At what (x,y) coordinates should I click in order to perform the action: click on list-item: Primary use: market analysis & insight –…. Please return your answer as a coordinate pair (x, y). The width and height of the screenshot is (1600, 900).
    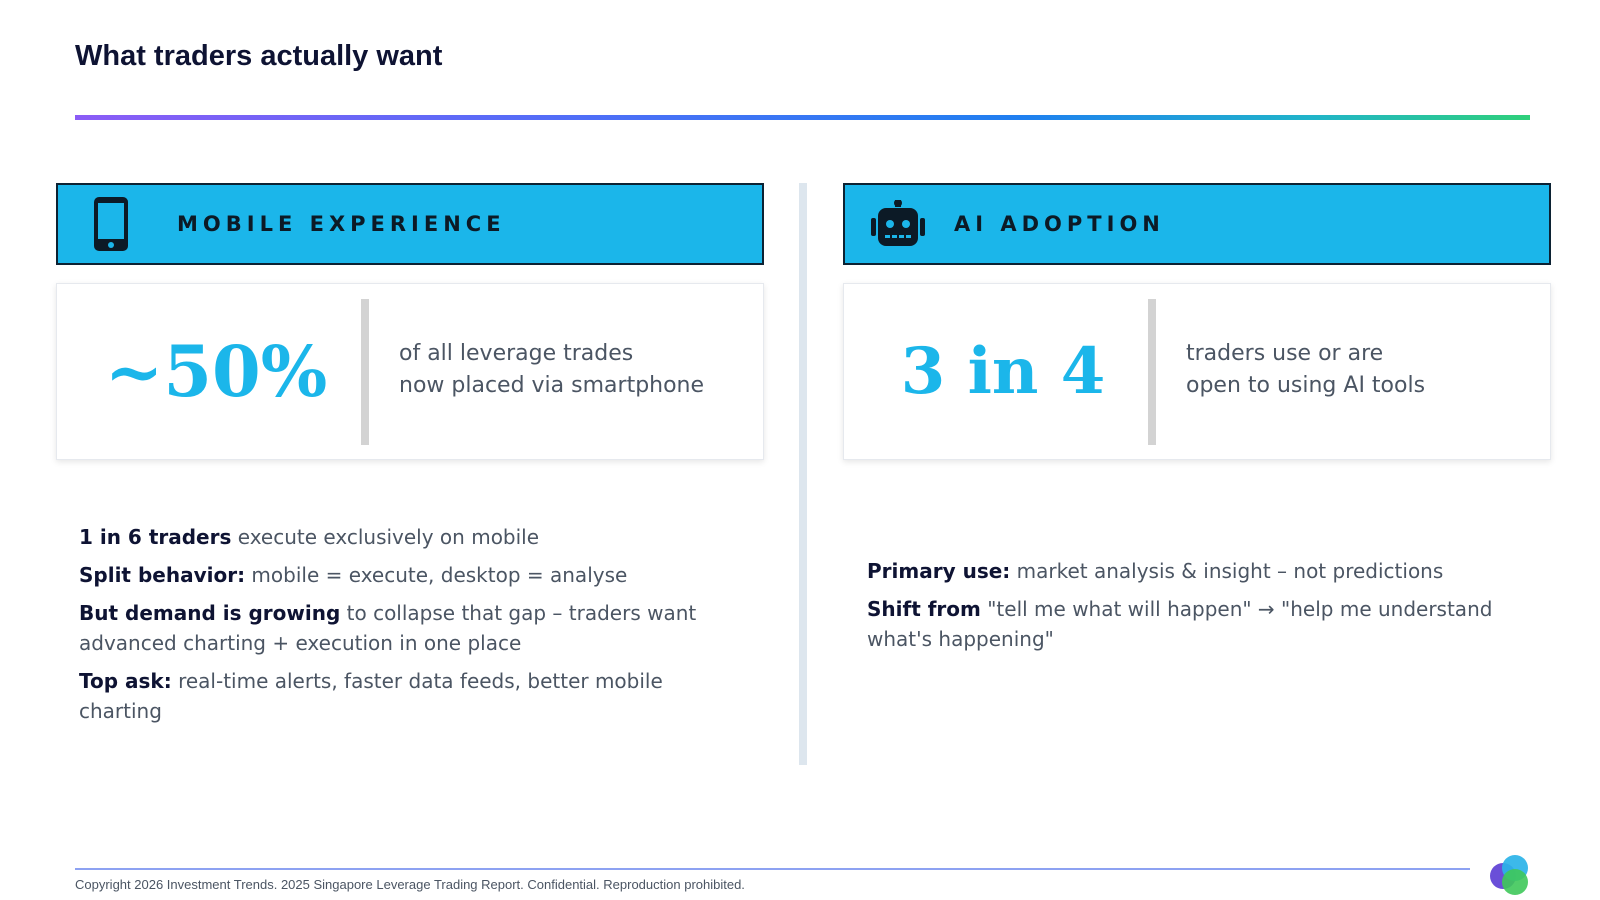
    Looking at the image, I should click on (1197, 571).